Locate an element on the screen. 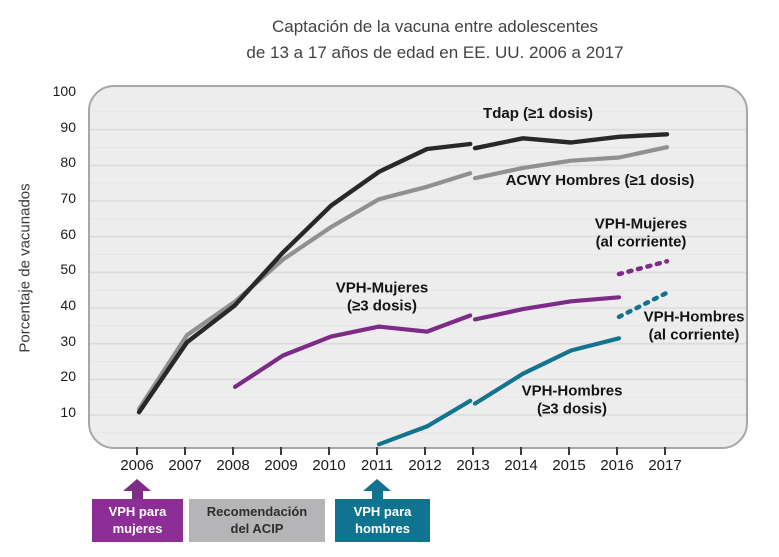 The height and width of the screenshot is (557, 779). x-tick-label: 2012 is located at coordinates (425, 465).